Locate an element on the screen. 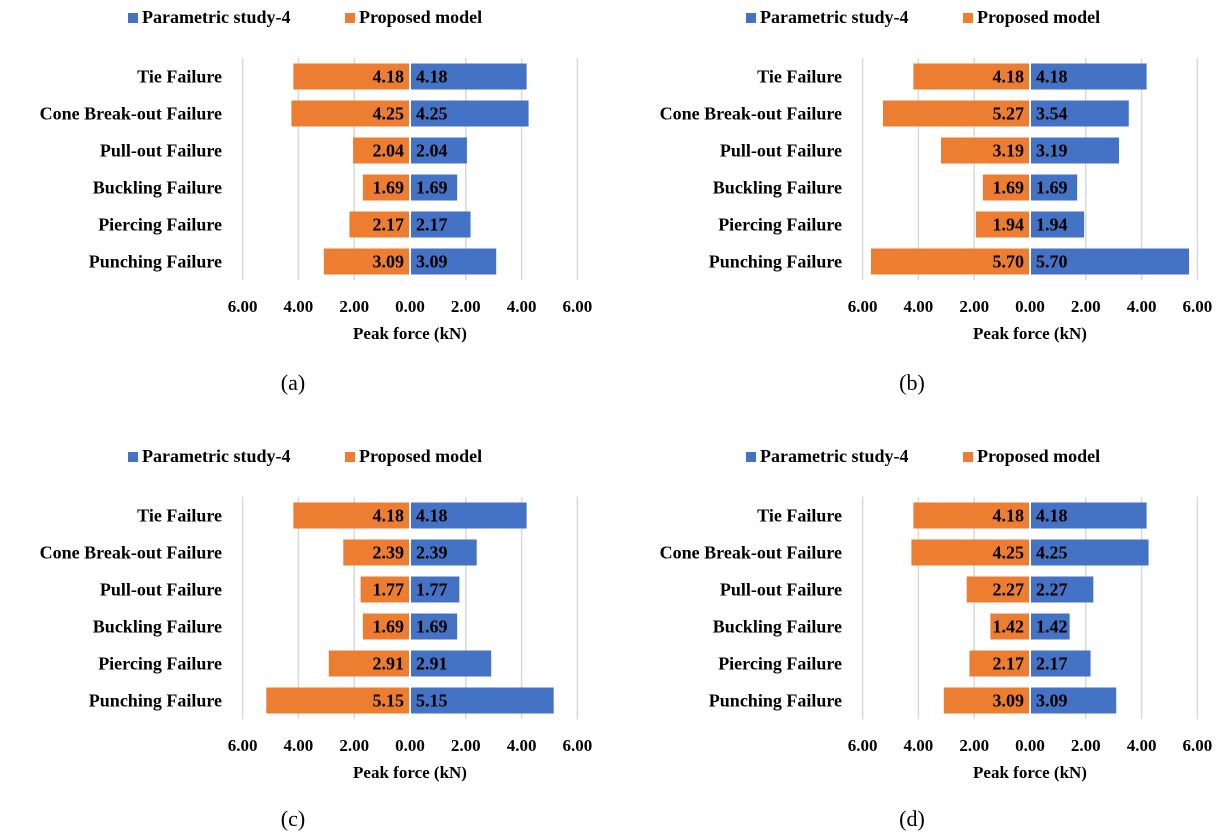  panel-caption: (a) is located at coordinates (293, 382).